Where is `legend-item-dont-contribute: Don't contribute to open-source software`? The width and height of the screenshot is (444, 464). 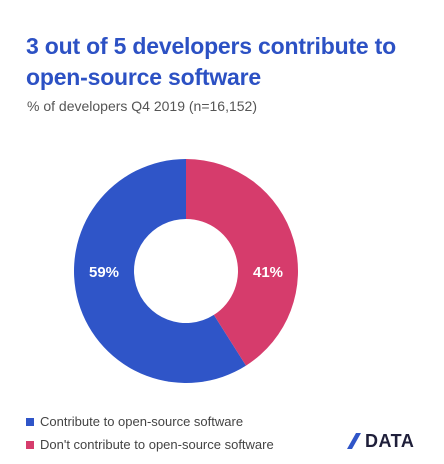 legend-item-dont-contribute: Don't contribute to open-source software is located at coordinates (150, 445).